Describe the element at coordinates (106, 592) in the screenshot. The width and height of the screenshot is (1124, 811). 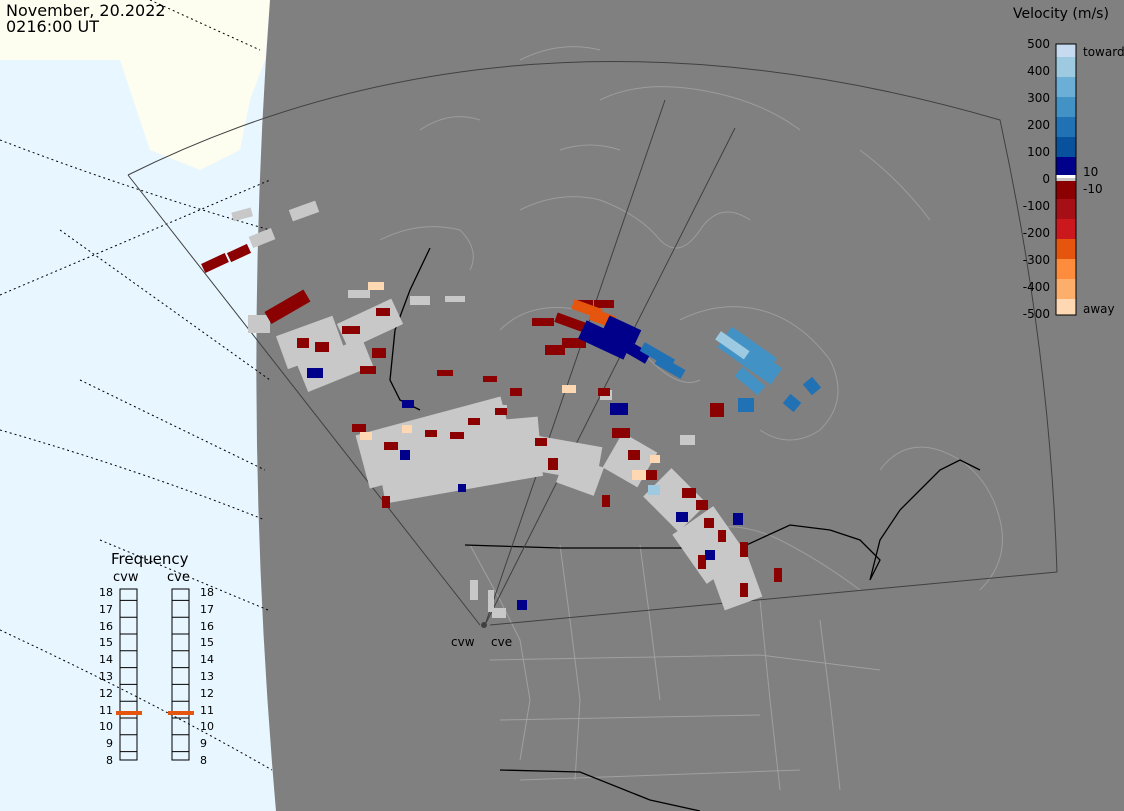
I see `frequency-scale-left: 18` at that location.